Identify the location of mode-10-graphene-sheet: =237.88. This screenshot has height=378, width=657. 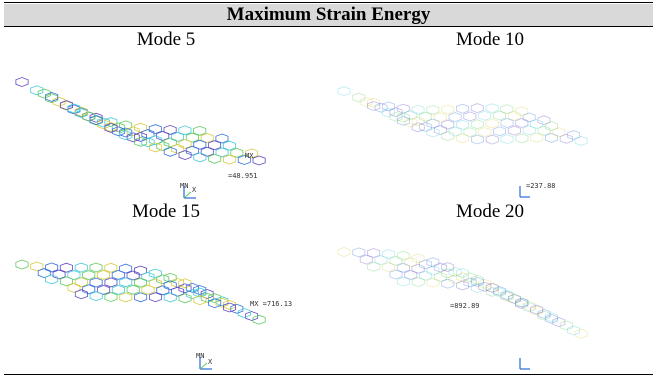
(462, 142).